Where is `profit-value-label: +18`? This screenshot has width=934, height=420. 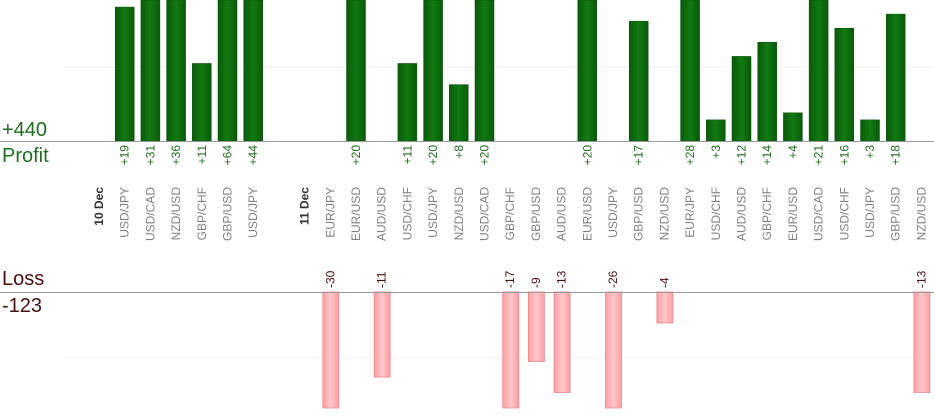 profit-value-label: +18 is located at coordinates (896, 155).